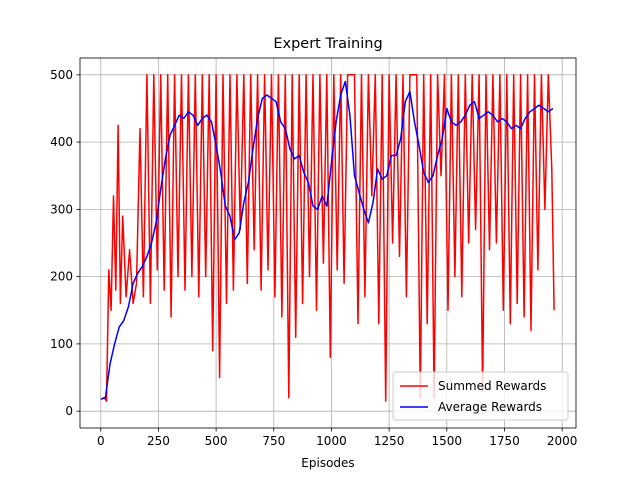 This screenshot has width=640, height=480. What do you see at coordinates (327, 463) in the screenshot?
I see `x-axis-label: Episodes` at bounding box center [327, 463].